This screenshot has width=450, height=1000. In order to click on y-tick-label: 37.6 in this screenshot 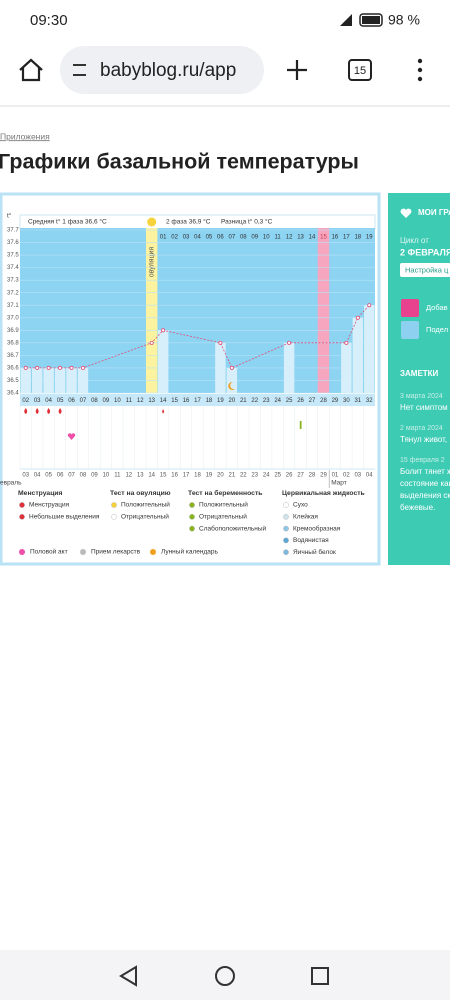, I will do `click(13, 243)`.